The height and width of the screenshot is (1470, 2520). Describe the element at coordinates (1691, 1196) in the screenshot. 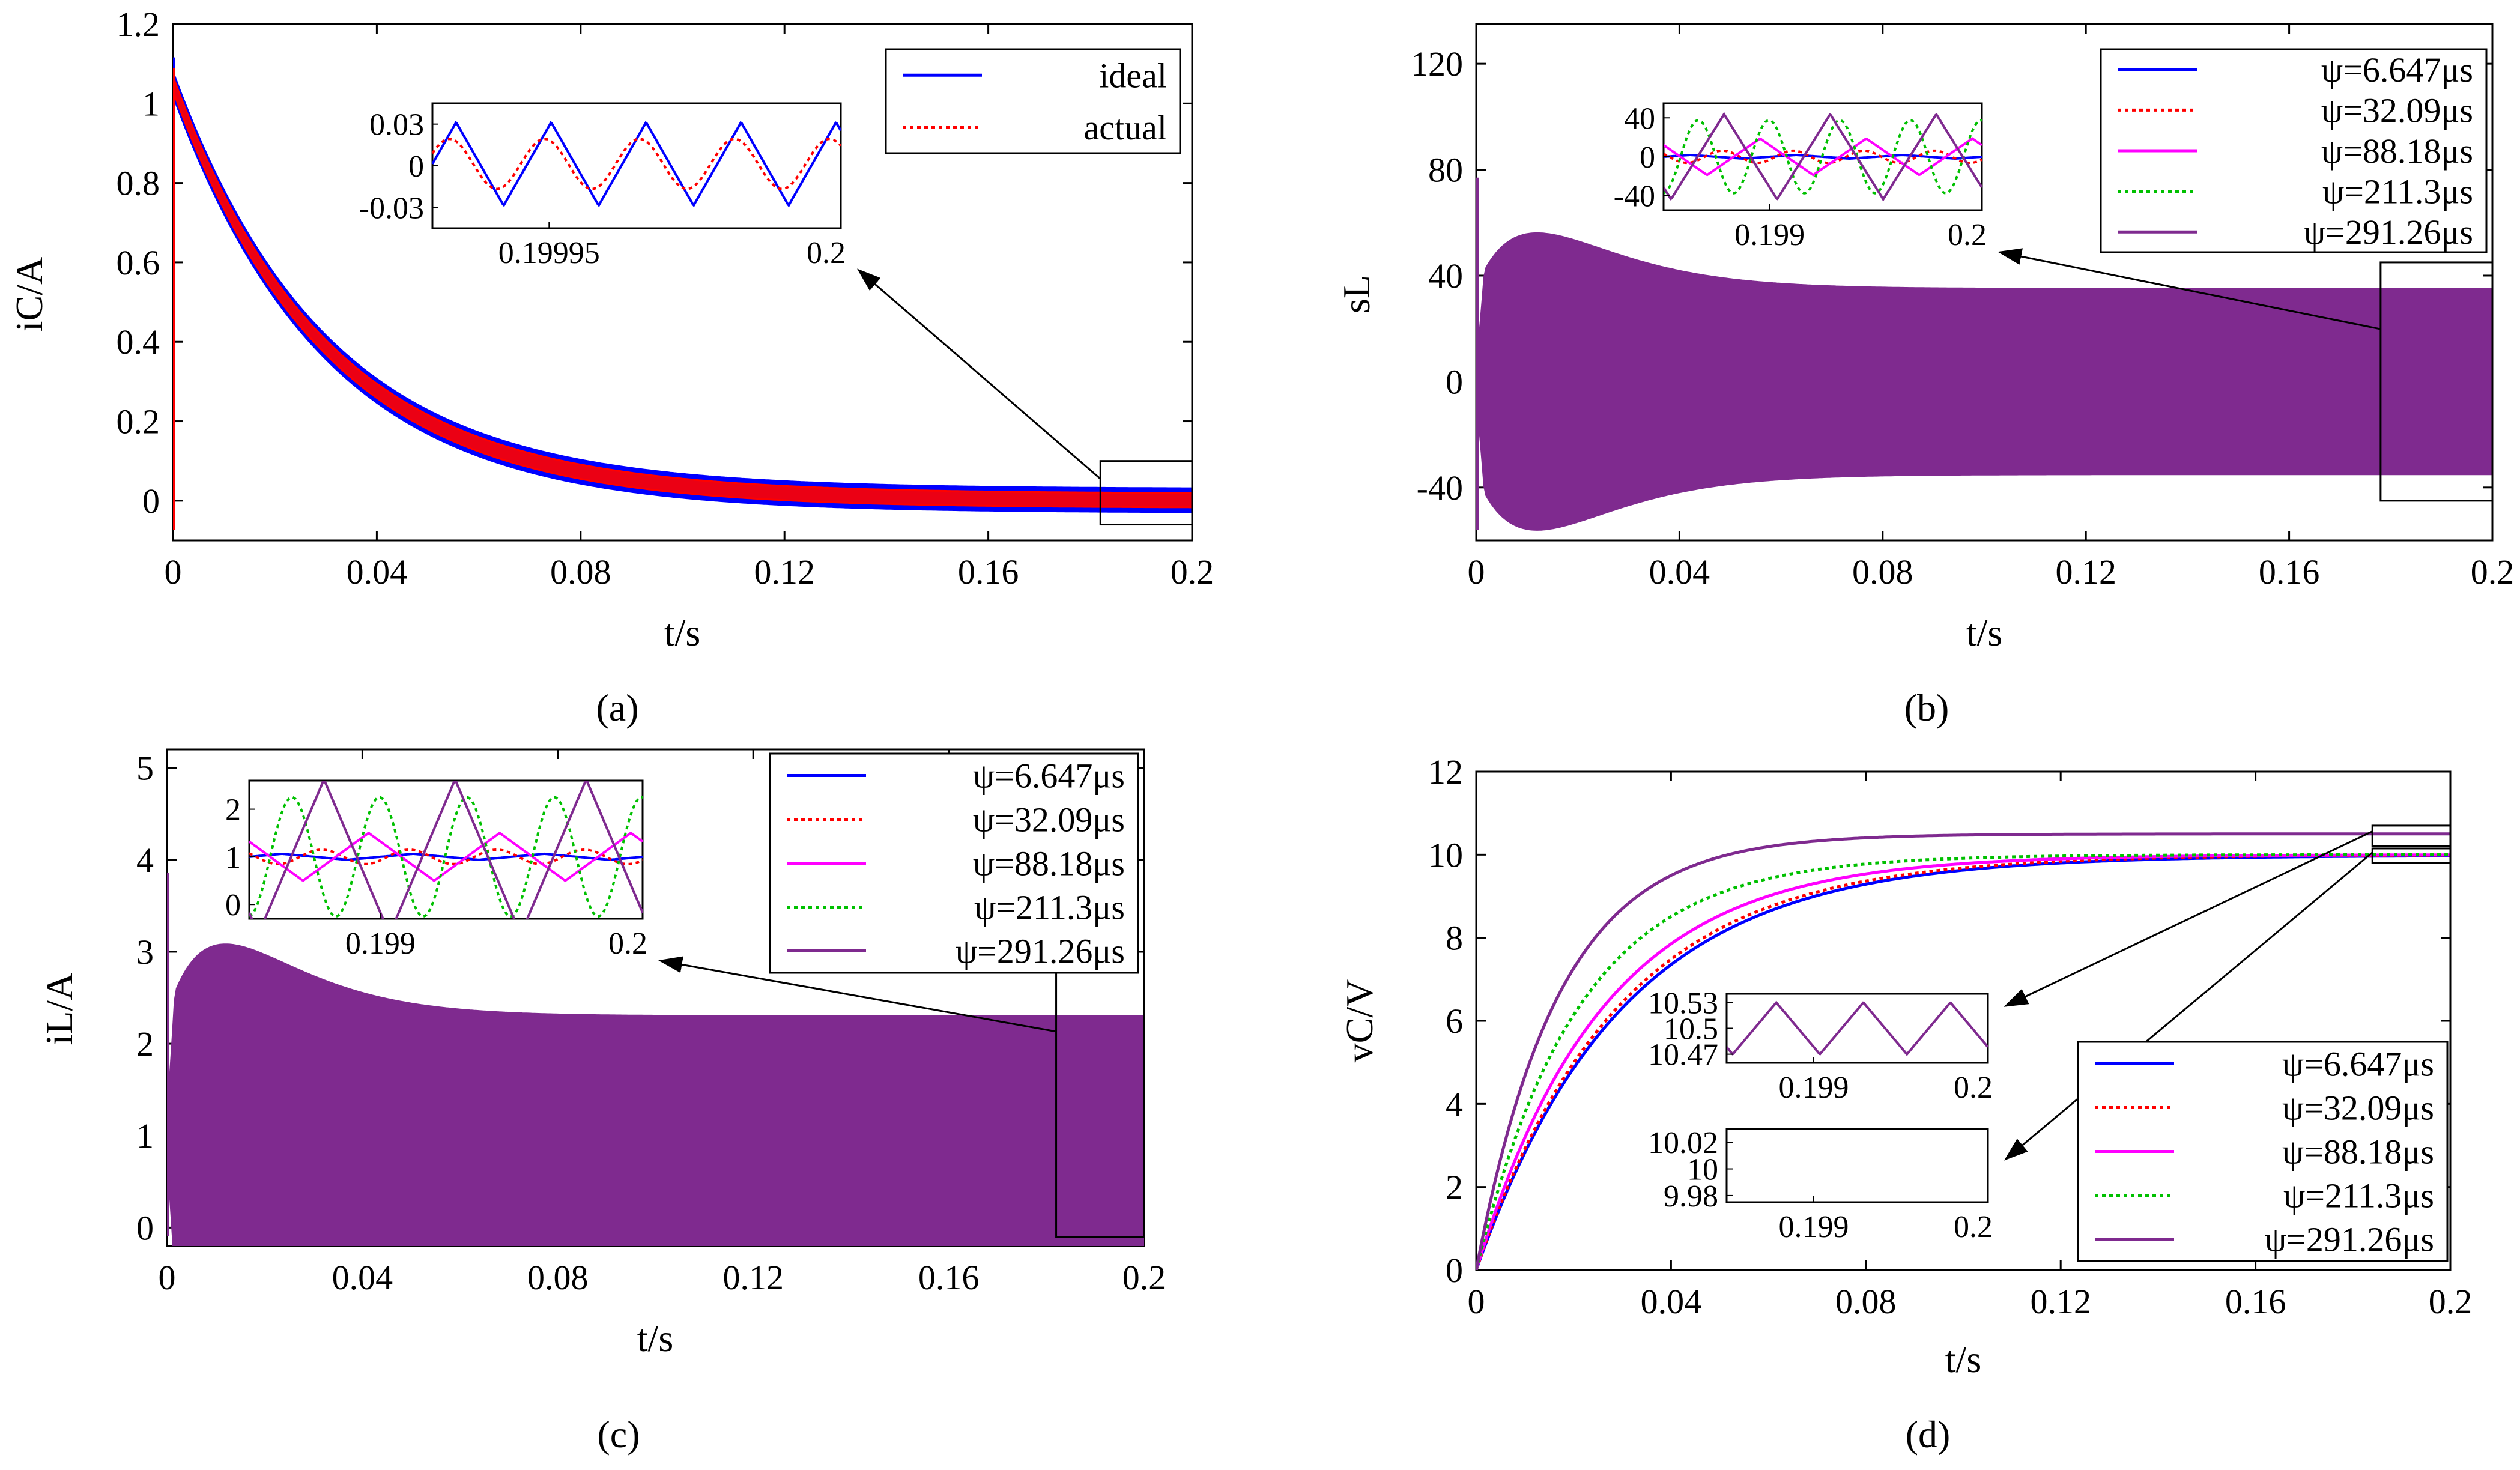

I see `inset-y-tick-label: 9.98` at that location.